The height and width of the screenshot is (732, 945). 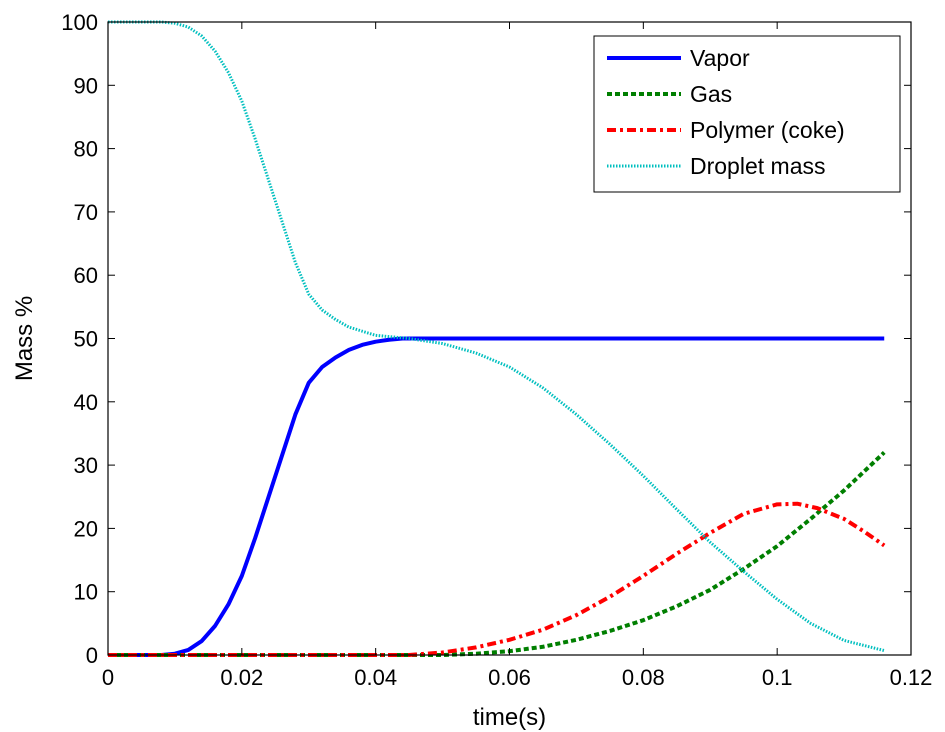 What do you see at coordinates (777, 677) in the screenshot?
I see `x-tick-label: 0.1` at bounding box center [777, 677].